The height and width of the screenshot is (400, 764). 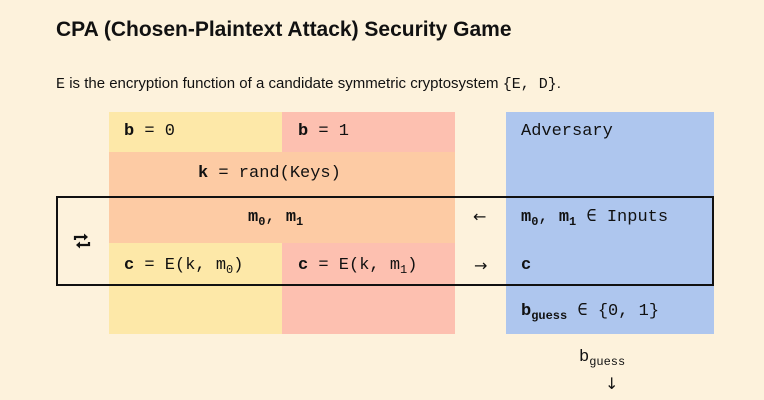 I want to click on adversary-guess: bguess ∈ {0, 1}, so click(x=590, y=312).